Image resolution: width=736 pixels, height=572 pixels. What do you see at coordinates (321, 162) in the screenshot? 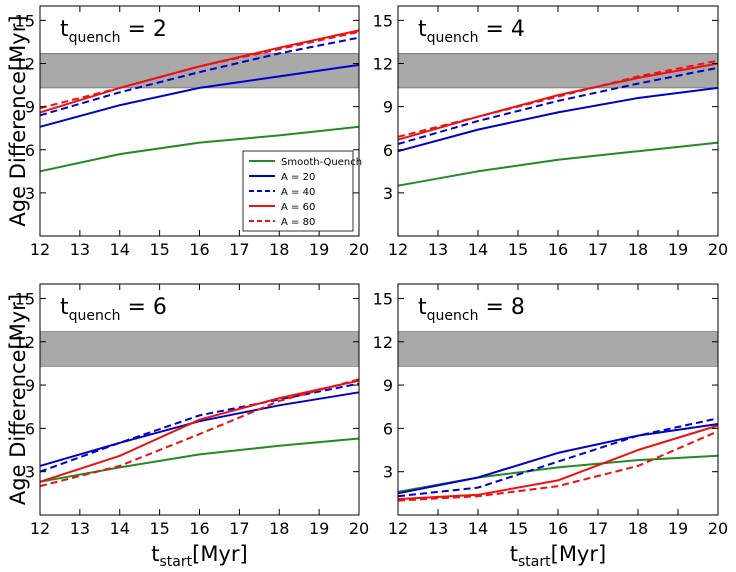
I see `legend-label: Smooth-Quench` at bounding box center [321, 162].